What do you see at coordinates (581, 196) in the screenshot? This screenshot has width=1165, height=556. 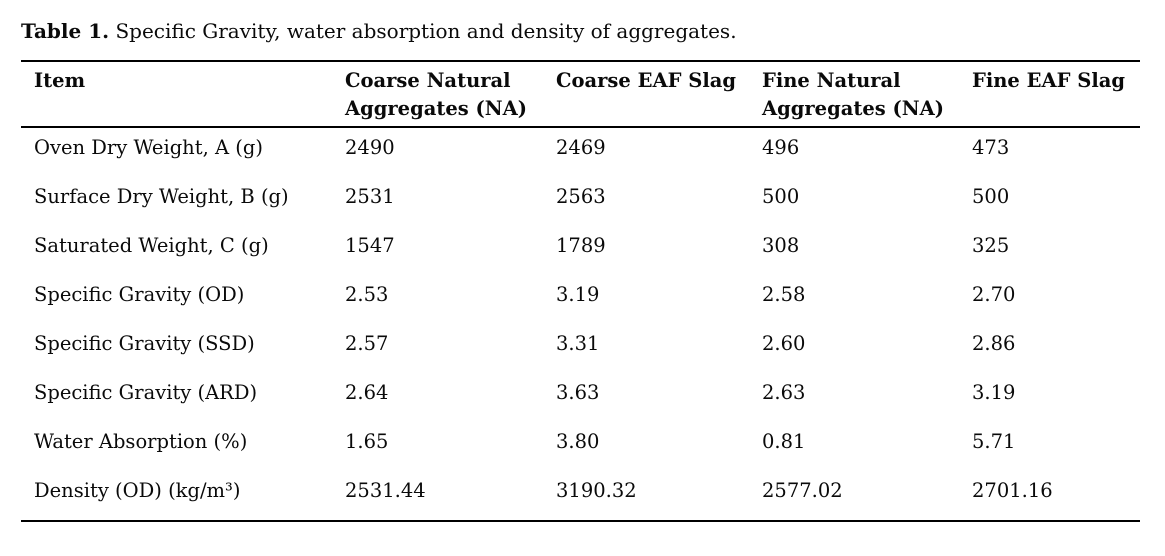 I see `cell-value: 2563` at bounding box center [581, 196].